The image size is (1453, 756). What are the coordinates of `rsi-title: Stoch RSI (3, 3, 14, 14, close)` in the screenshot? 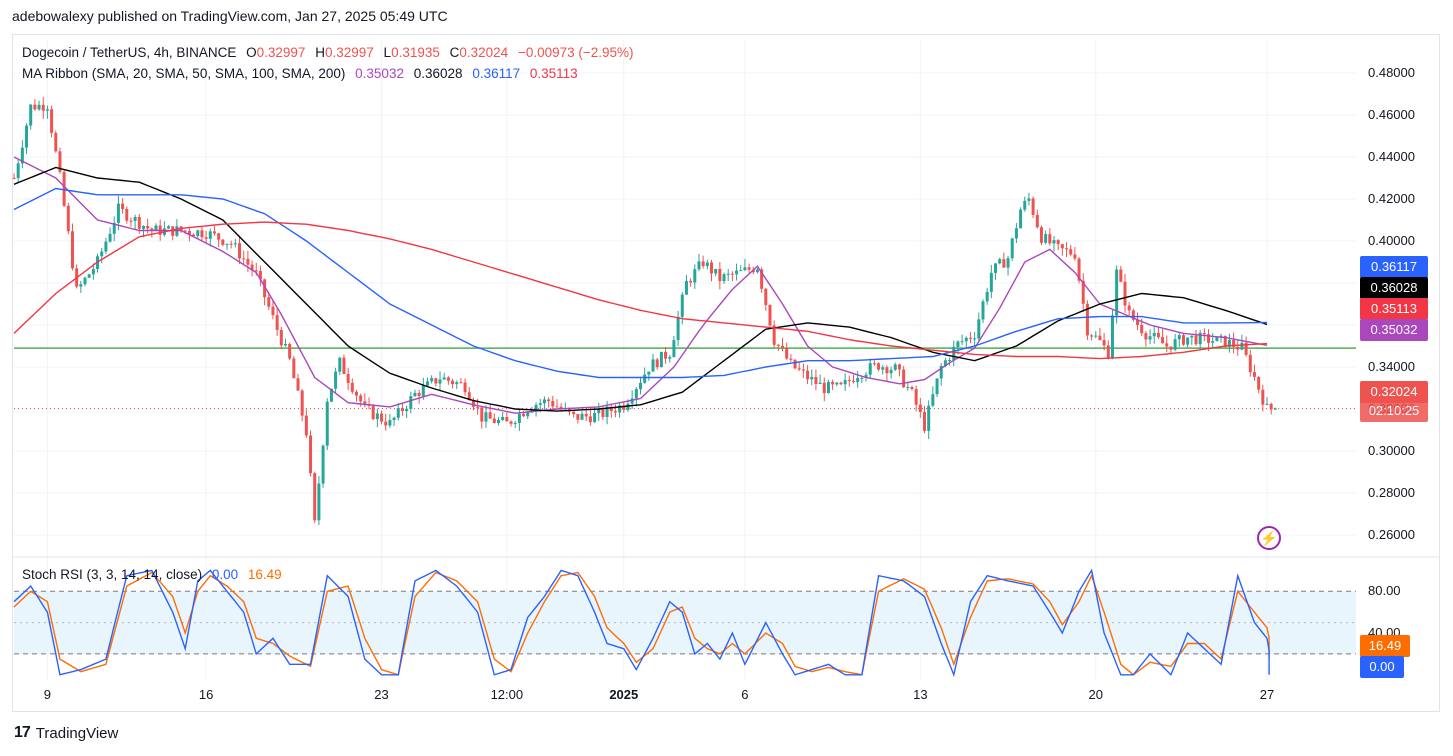 It's located at (112, 574).